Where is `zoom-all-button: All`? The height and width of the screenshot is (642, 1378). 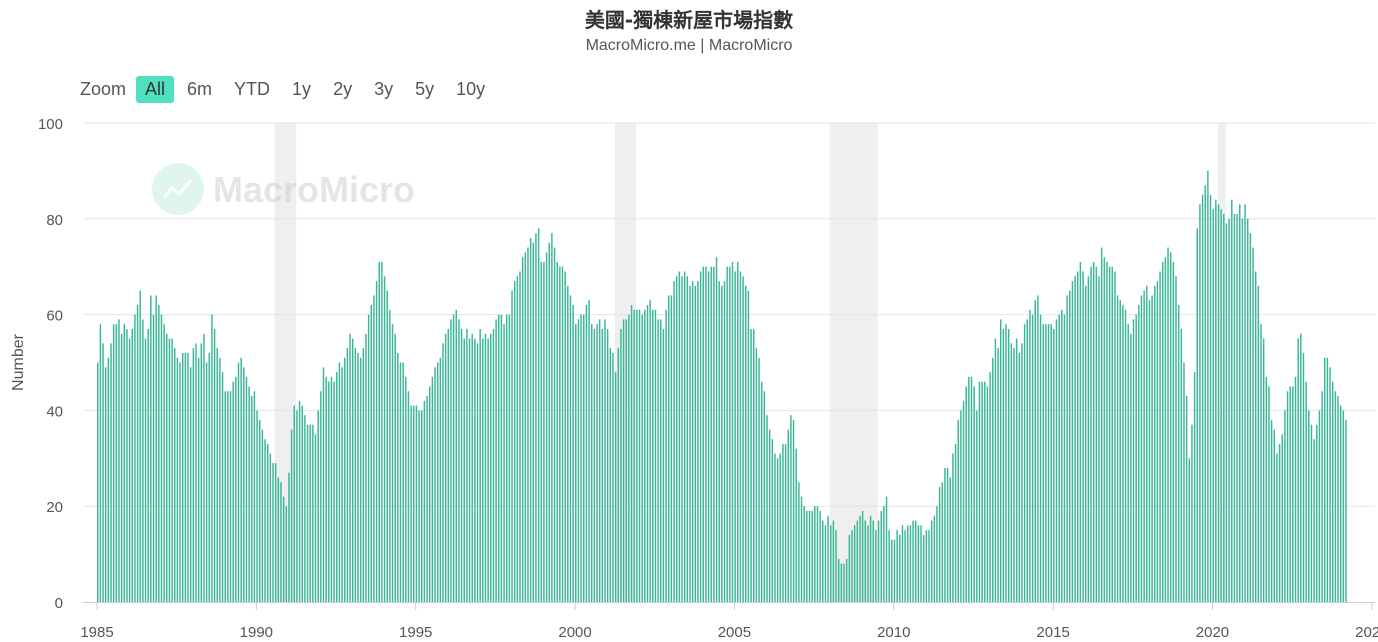 zoom-all-button: All is located at coordinates (155, 89).